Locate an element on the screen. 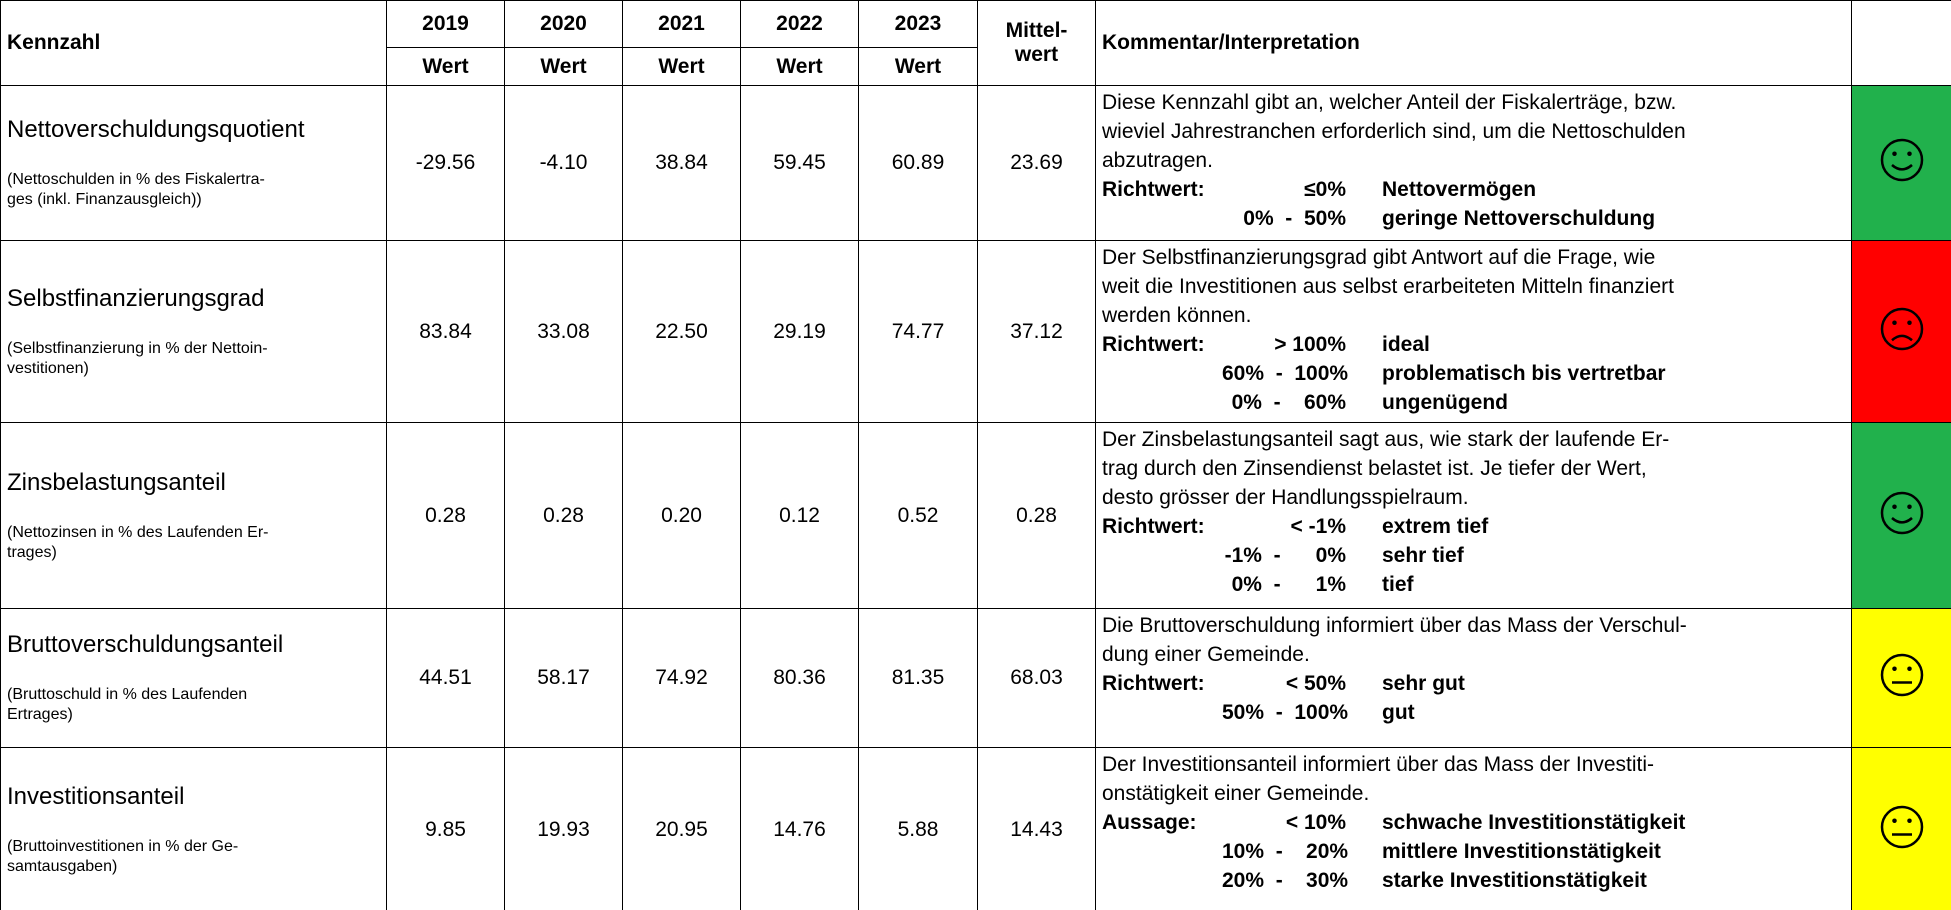  guide-text: ungenügend is located at coordinates (1445, 402).